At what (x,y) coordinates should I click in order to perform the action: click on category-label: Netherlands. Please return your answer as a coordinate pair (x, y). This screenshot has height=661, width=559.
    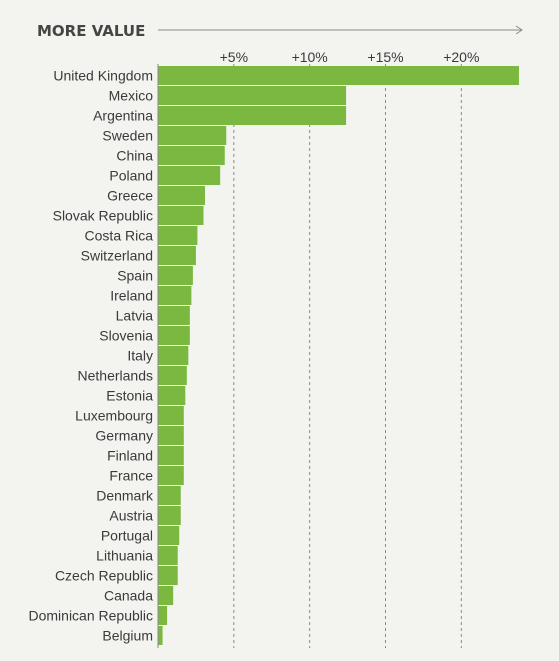
    Looking at the image, I should click on (116, 376).